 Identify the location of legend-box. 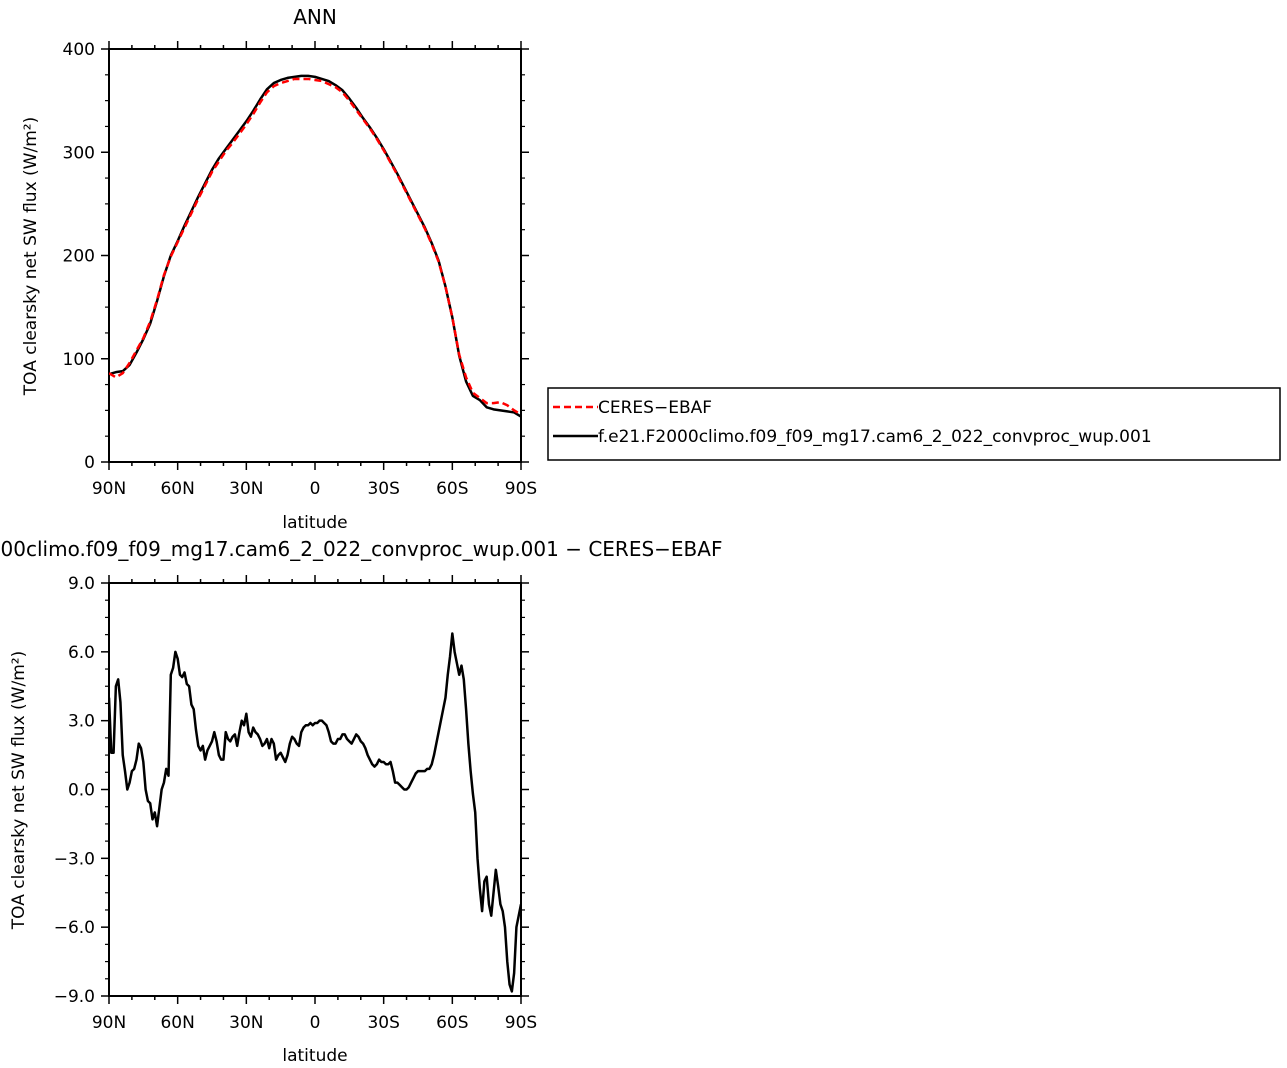
(914, 424).